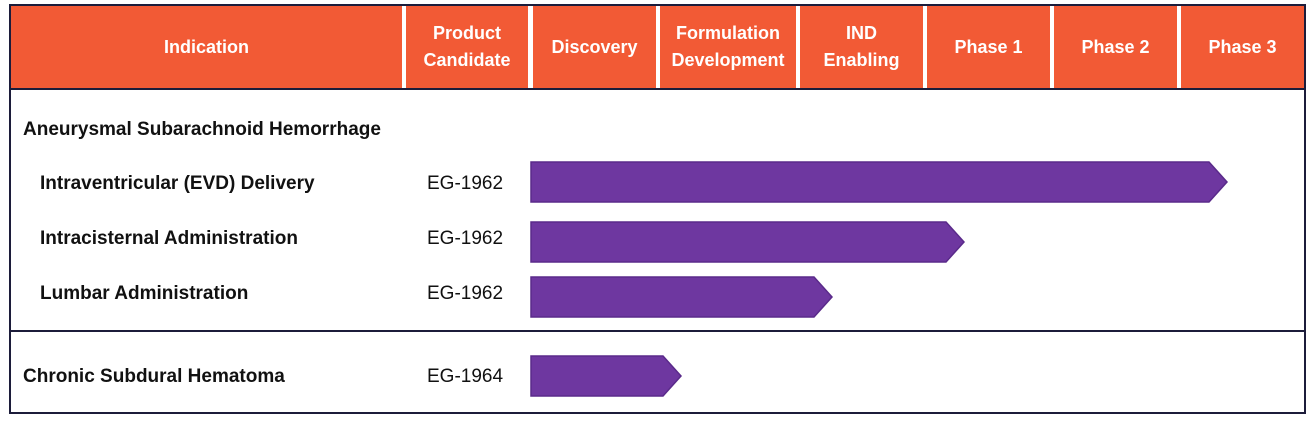 Image resolution: width=1316 pixels, height=424 pixels. I want to click on header-ind: IND Enabling, so click(861, 47).